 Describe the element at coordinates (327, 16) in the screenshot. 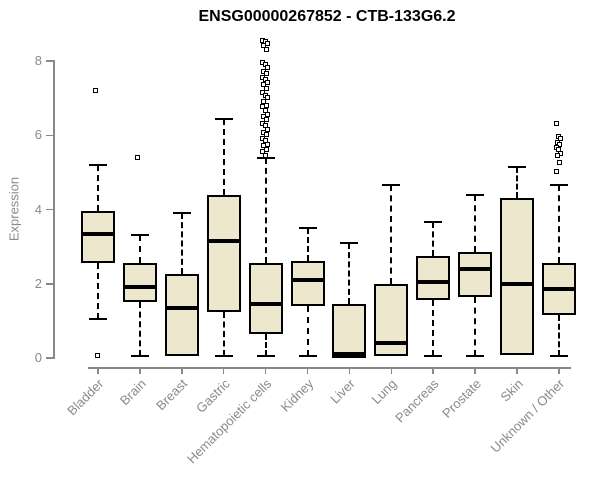

I see `chart-title: ENSG00000267852 - CTB-133G6.2` at that location.